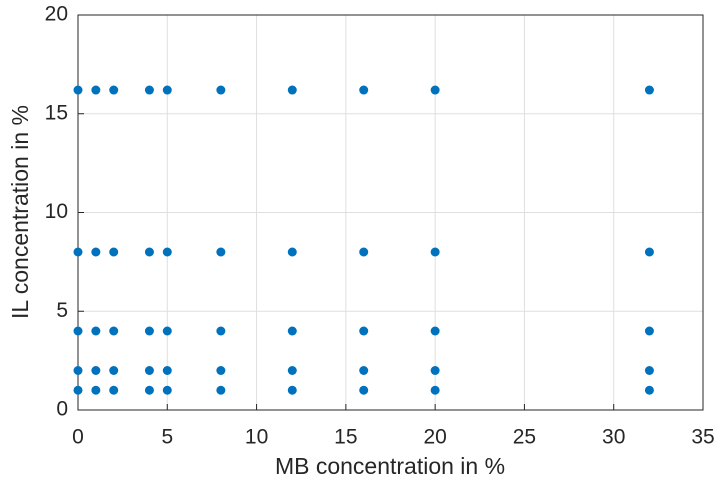 The height and width of the screenshot is (496, 724). Describe the element at coordinates (167, 437) in the screenshot. I see `x-tick-label: 5` at that location.